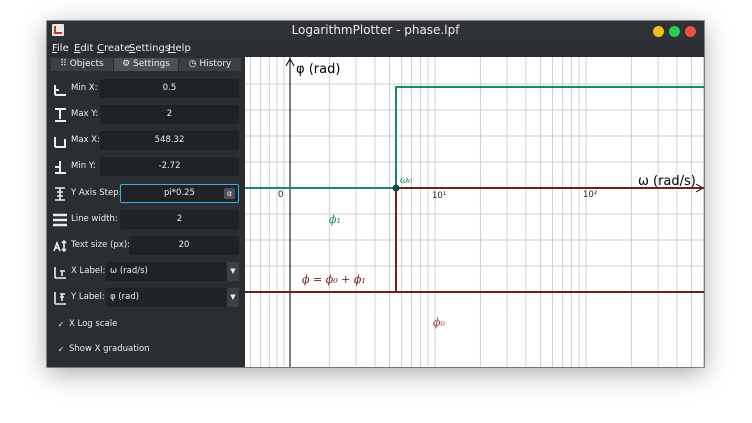 This screenshot has width=752, height=423. What do you see at coordinates (60, 142) in the screenshot?
I see `max-x-icon` at bounding box center [60, 142].